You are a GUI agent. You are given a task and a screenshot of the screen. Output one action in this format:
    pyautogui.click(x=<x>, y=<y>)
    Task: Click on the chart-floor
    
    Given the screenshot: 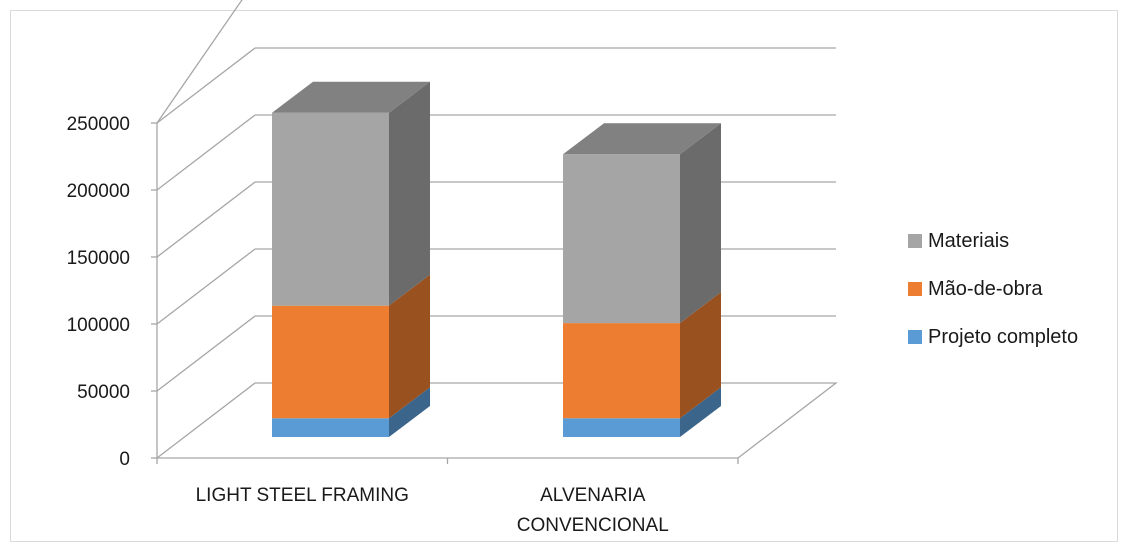 What is the action you would take?
    pyautogui.click(x=497, y=420)
    